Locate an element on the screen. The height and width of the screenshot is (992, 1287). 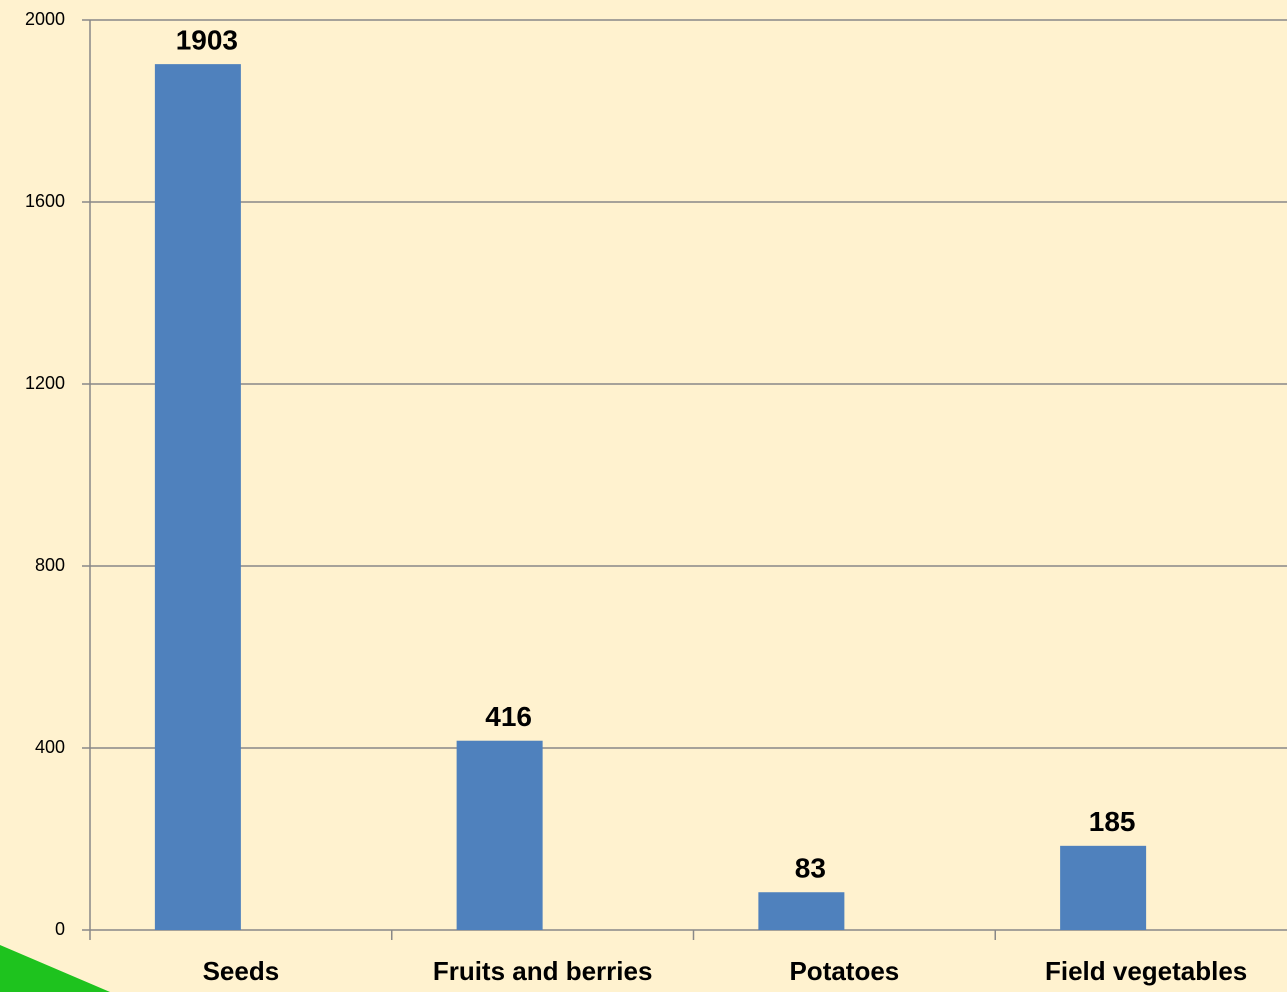
corner-decoration is located at coordinates (55, 968).